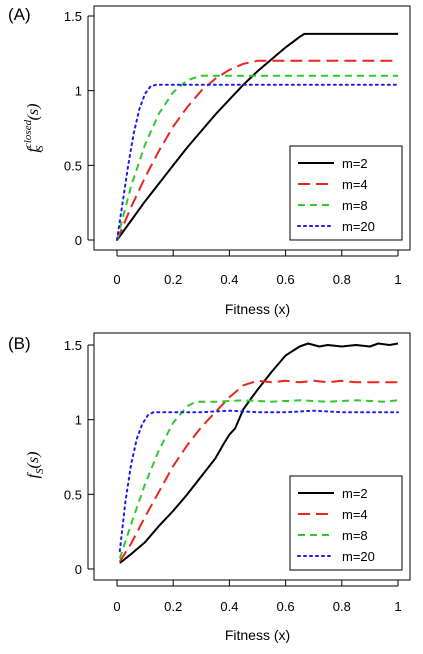  What do you see at coordinates (34, 128) in the screenshot?
I see `y-axis-label: fclosedS(s)` at bounding box center [34, 128].